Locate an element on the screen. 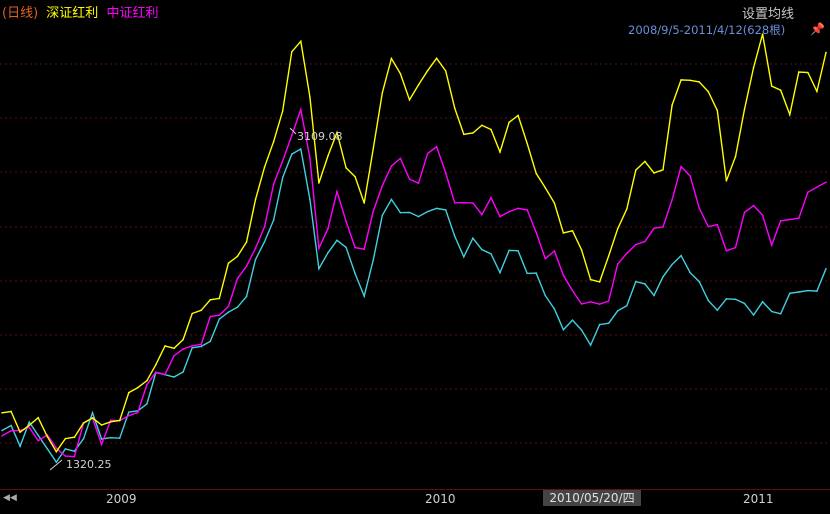  x-tick-label: 2010 is located at coordinates (440, 499).